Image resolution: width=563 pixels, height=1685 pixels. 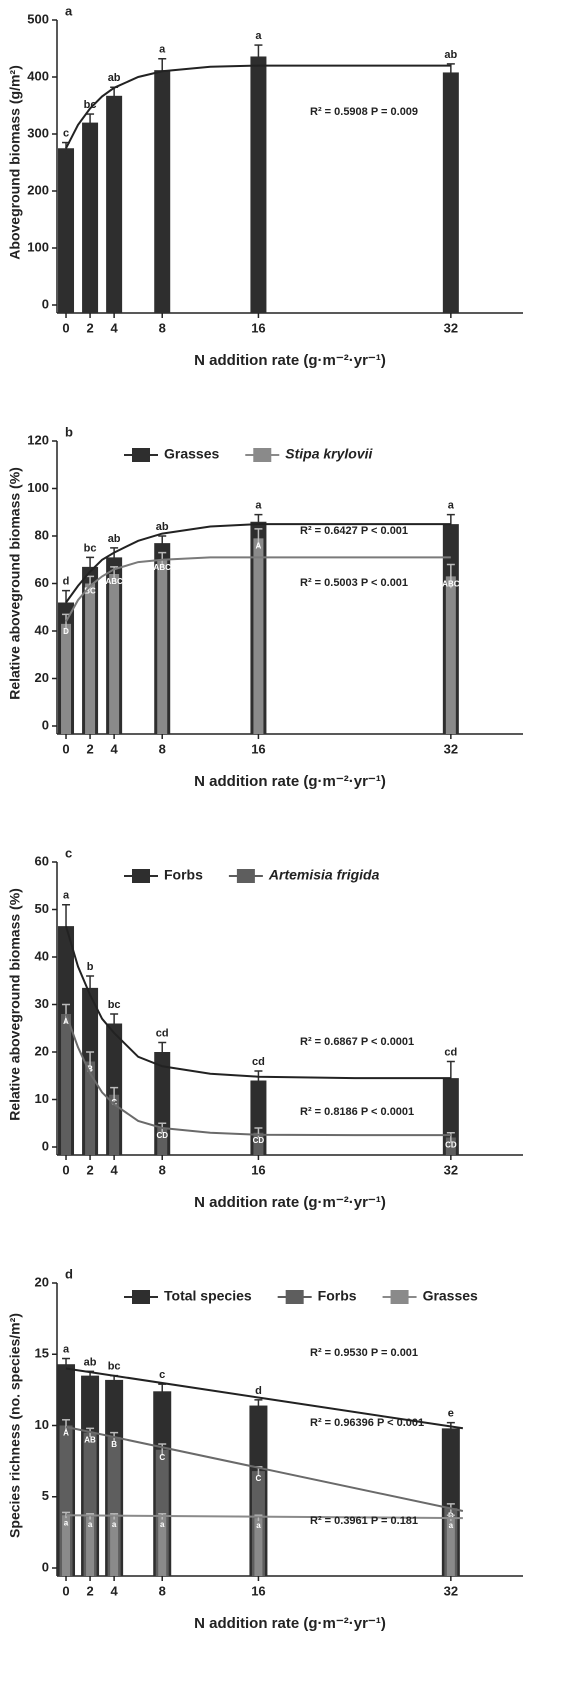 What do you see at coordinates (364, 1521) in the screenshot?
I see `fit-statistics: R² = 0.3961 P = 0.181` at bounding box center [364, 1521].